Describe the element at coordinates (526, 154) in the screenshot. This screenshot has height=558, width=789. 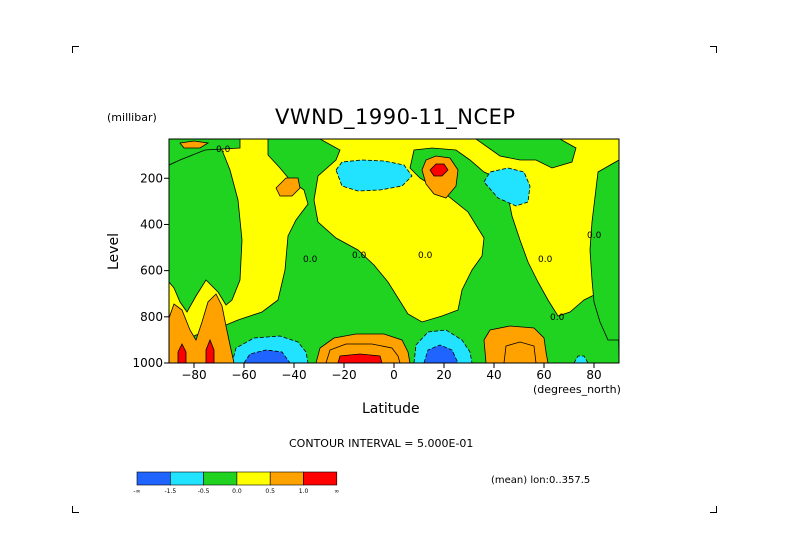
I see `region-green-top-right` at that location.